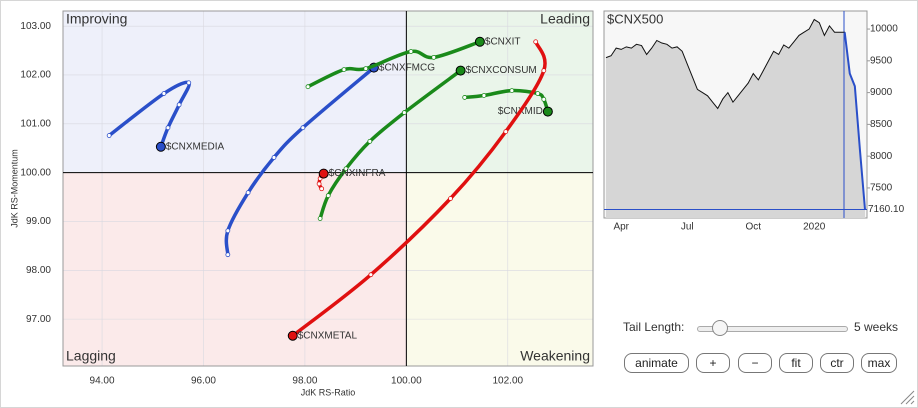  What do you see at coordinates (38, 221) in the screenshot?
I see `y-tick-label: 99.00` at bounding box center [38, 221].